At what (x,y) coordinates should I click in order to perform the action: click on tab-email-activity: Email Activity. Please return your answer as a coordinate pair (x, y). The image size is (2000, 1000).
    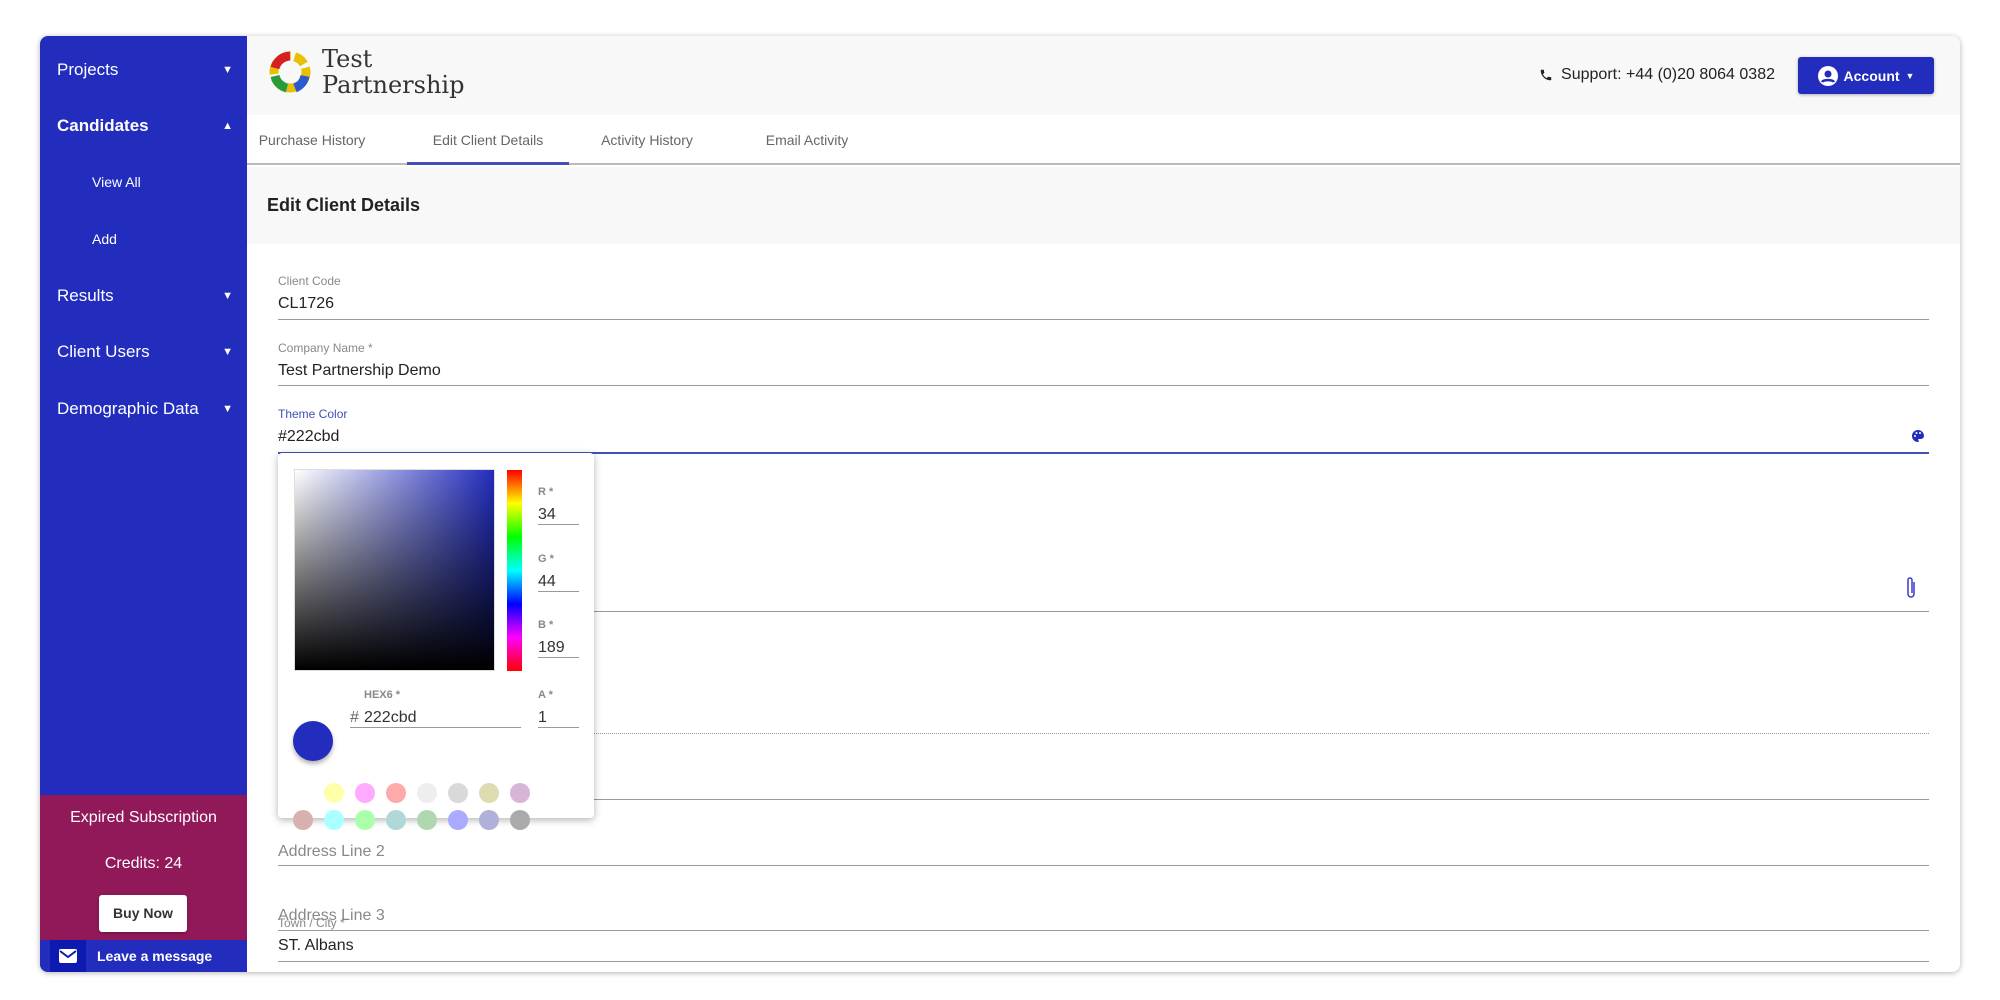
    Looking at the image, I should click on (807, 140).